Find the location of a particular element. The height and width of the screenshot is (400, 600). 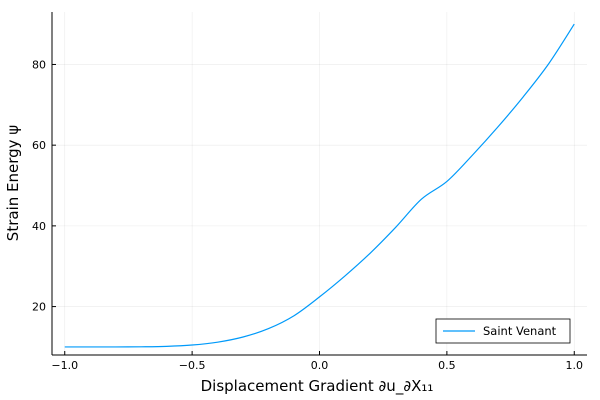

y-axis-title: Strain Energy ψ is located at coordinates (13, 183).